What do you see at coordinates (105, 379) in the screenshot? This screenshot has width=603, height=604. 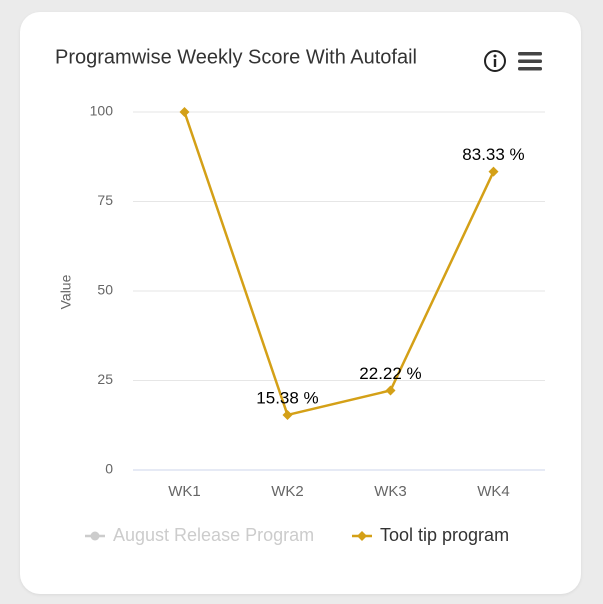 I see `y-tick-label: 25` at bounding box center [105, 379].